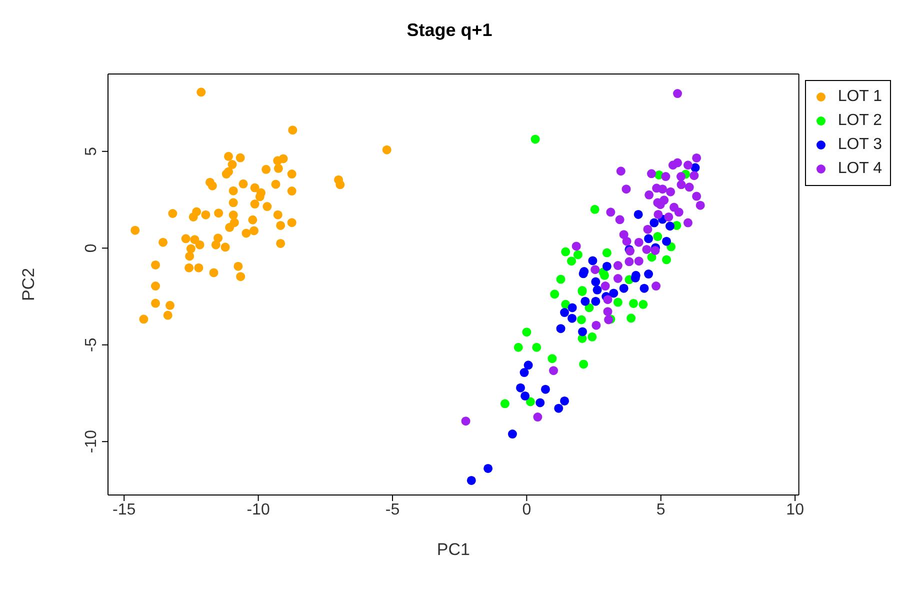 This screenshot has width=899, height=613. Describe the element at coordinates (860, 121) in the screenshot. I see `legend-label: LOT 2` at that location.